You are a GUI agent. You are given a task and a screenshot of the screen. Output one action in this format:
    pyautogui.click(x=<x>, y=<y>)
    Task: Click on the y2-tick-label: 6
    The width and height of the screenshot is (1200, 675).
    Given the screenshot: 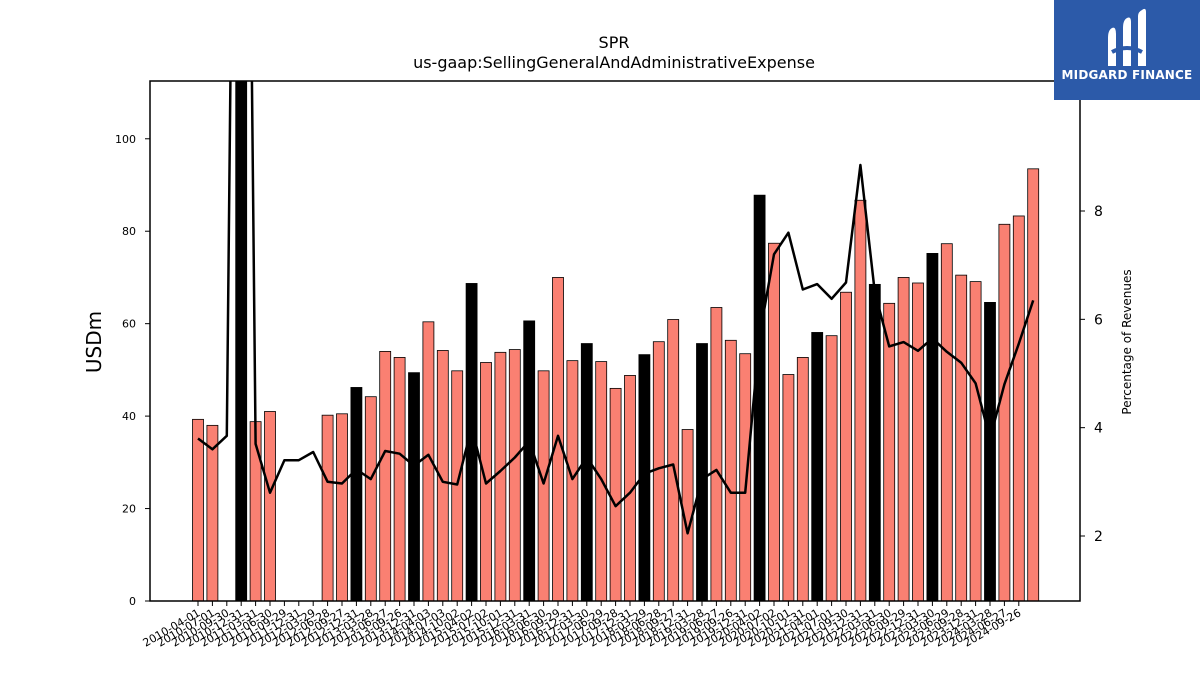 What is the action you would take?
    pyautogui.click(x=1098, y=320)
    